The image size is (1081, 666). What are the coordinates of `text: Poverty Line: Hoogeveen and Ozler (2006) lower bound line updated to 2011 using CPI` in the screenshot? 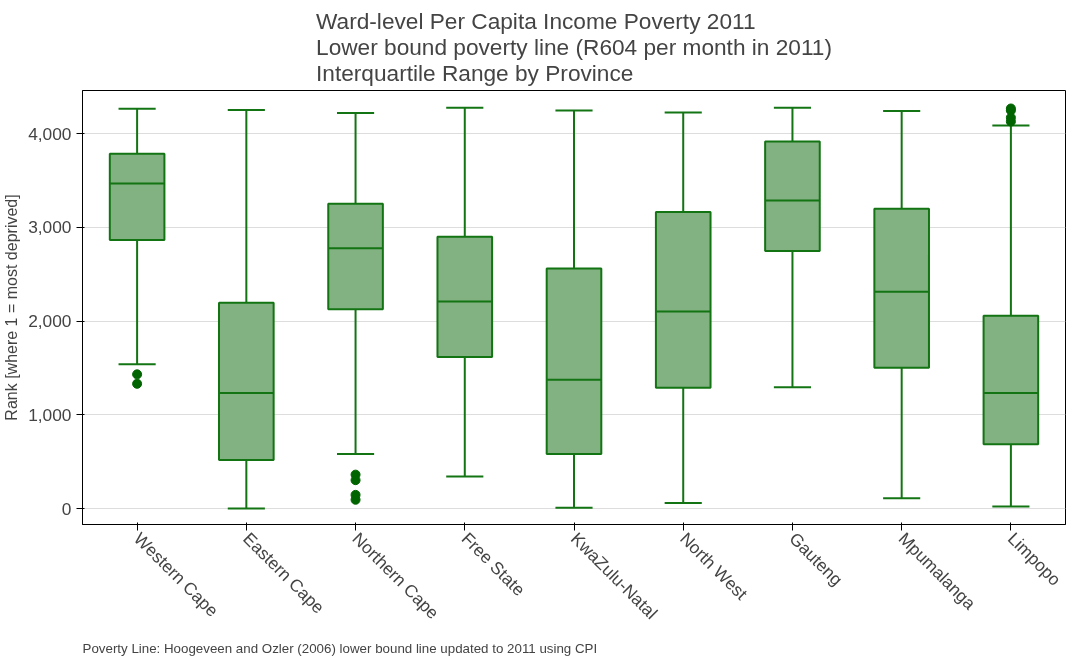 It's located at (340, 648).